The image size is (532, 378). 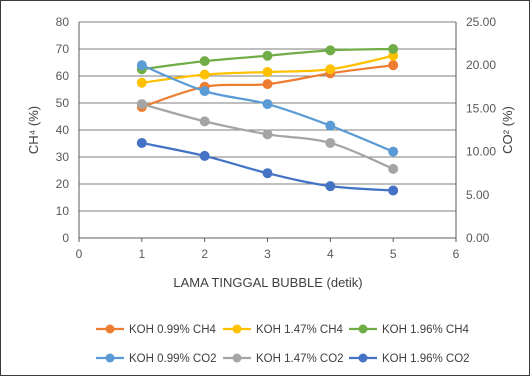 I want to click on x-tick-label: 5, so click(x=393, y=254).